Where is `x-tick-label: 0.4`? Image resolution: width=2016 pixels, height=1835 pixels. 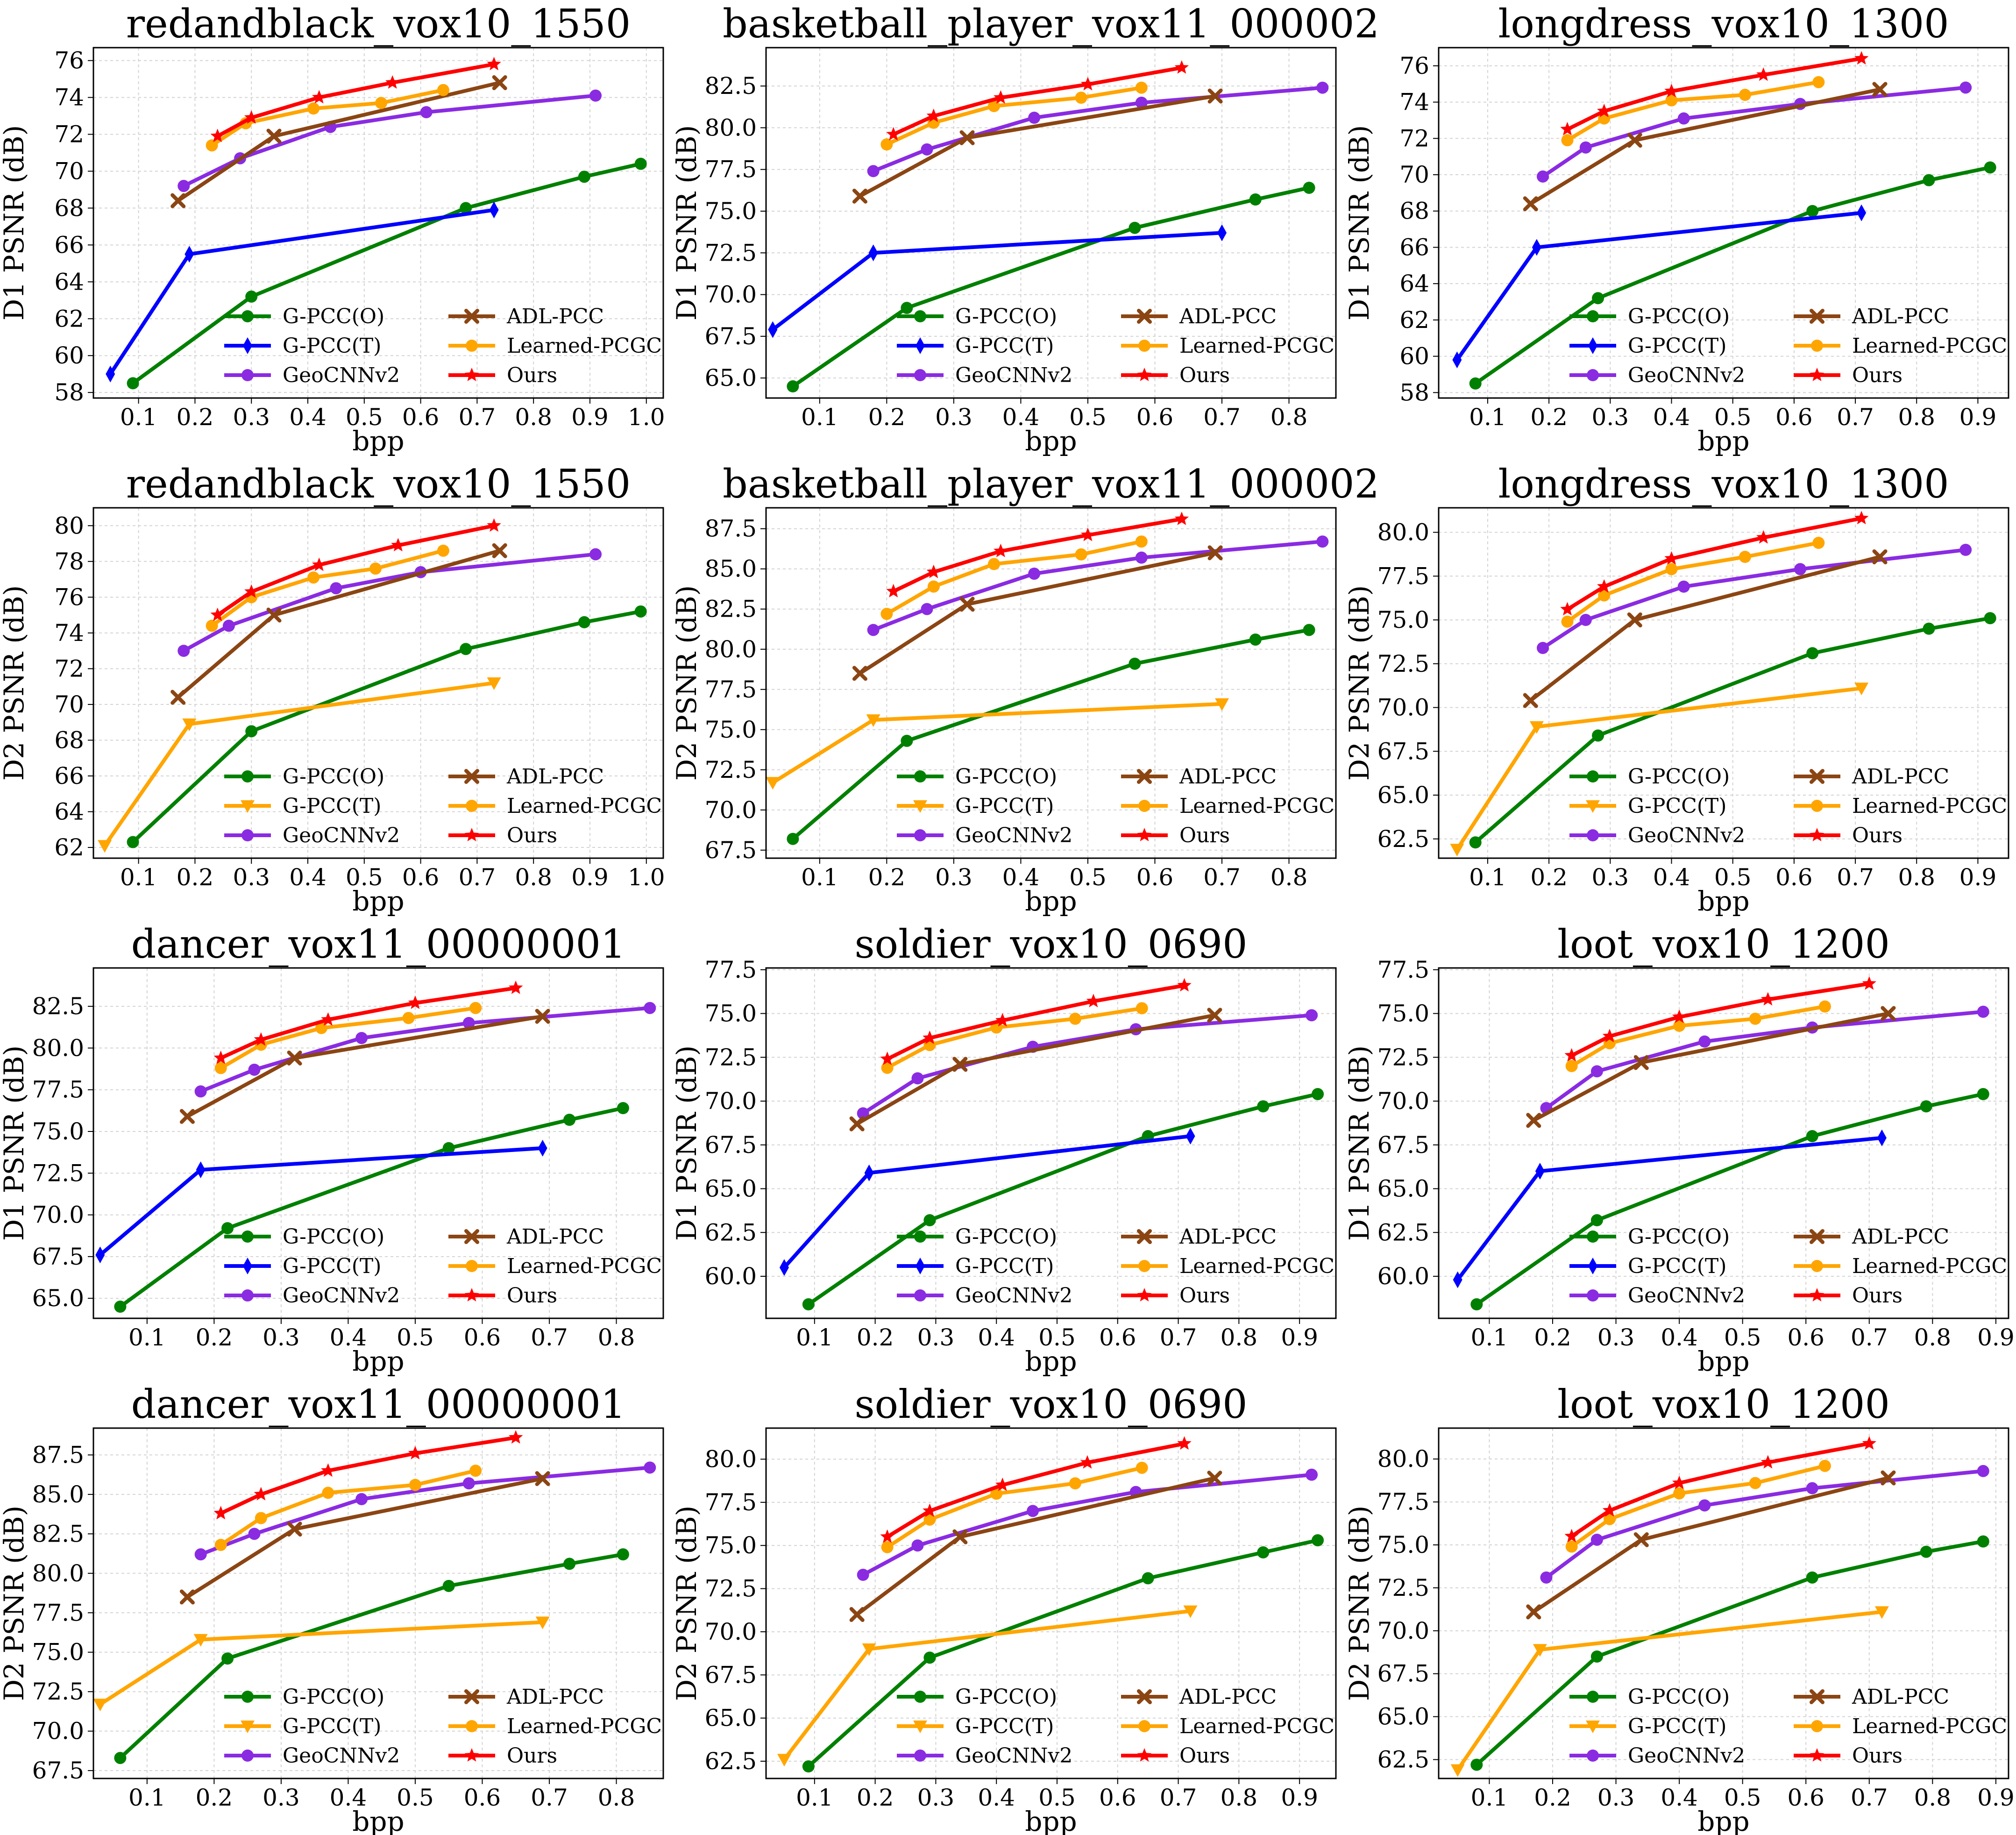
x-tick-label: 0.4 is located at coordinates (996, 1337).